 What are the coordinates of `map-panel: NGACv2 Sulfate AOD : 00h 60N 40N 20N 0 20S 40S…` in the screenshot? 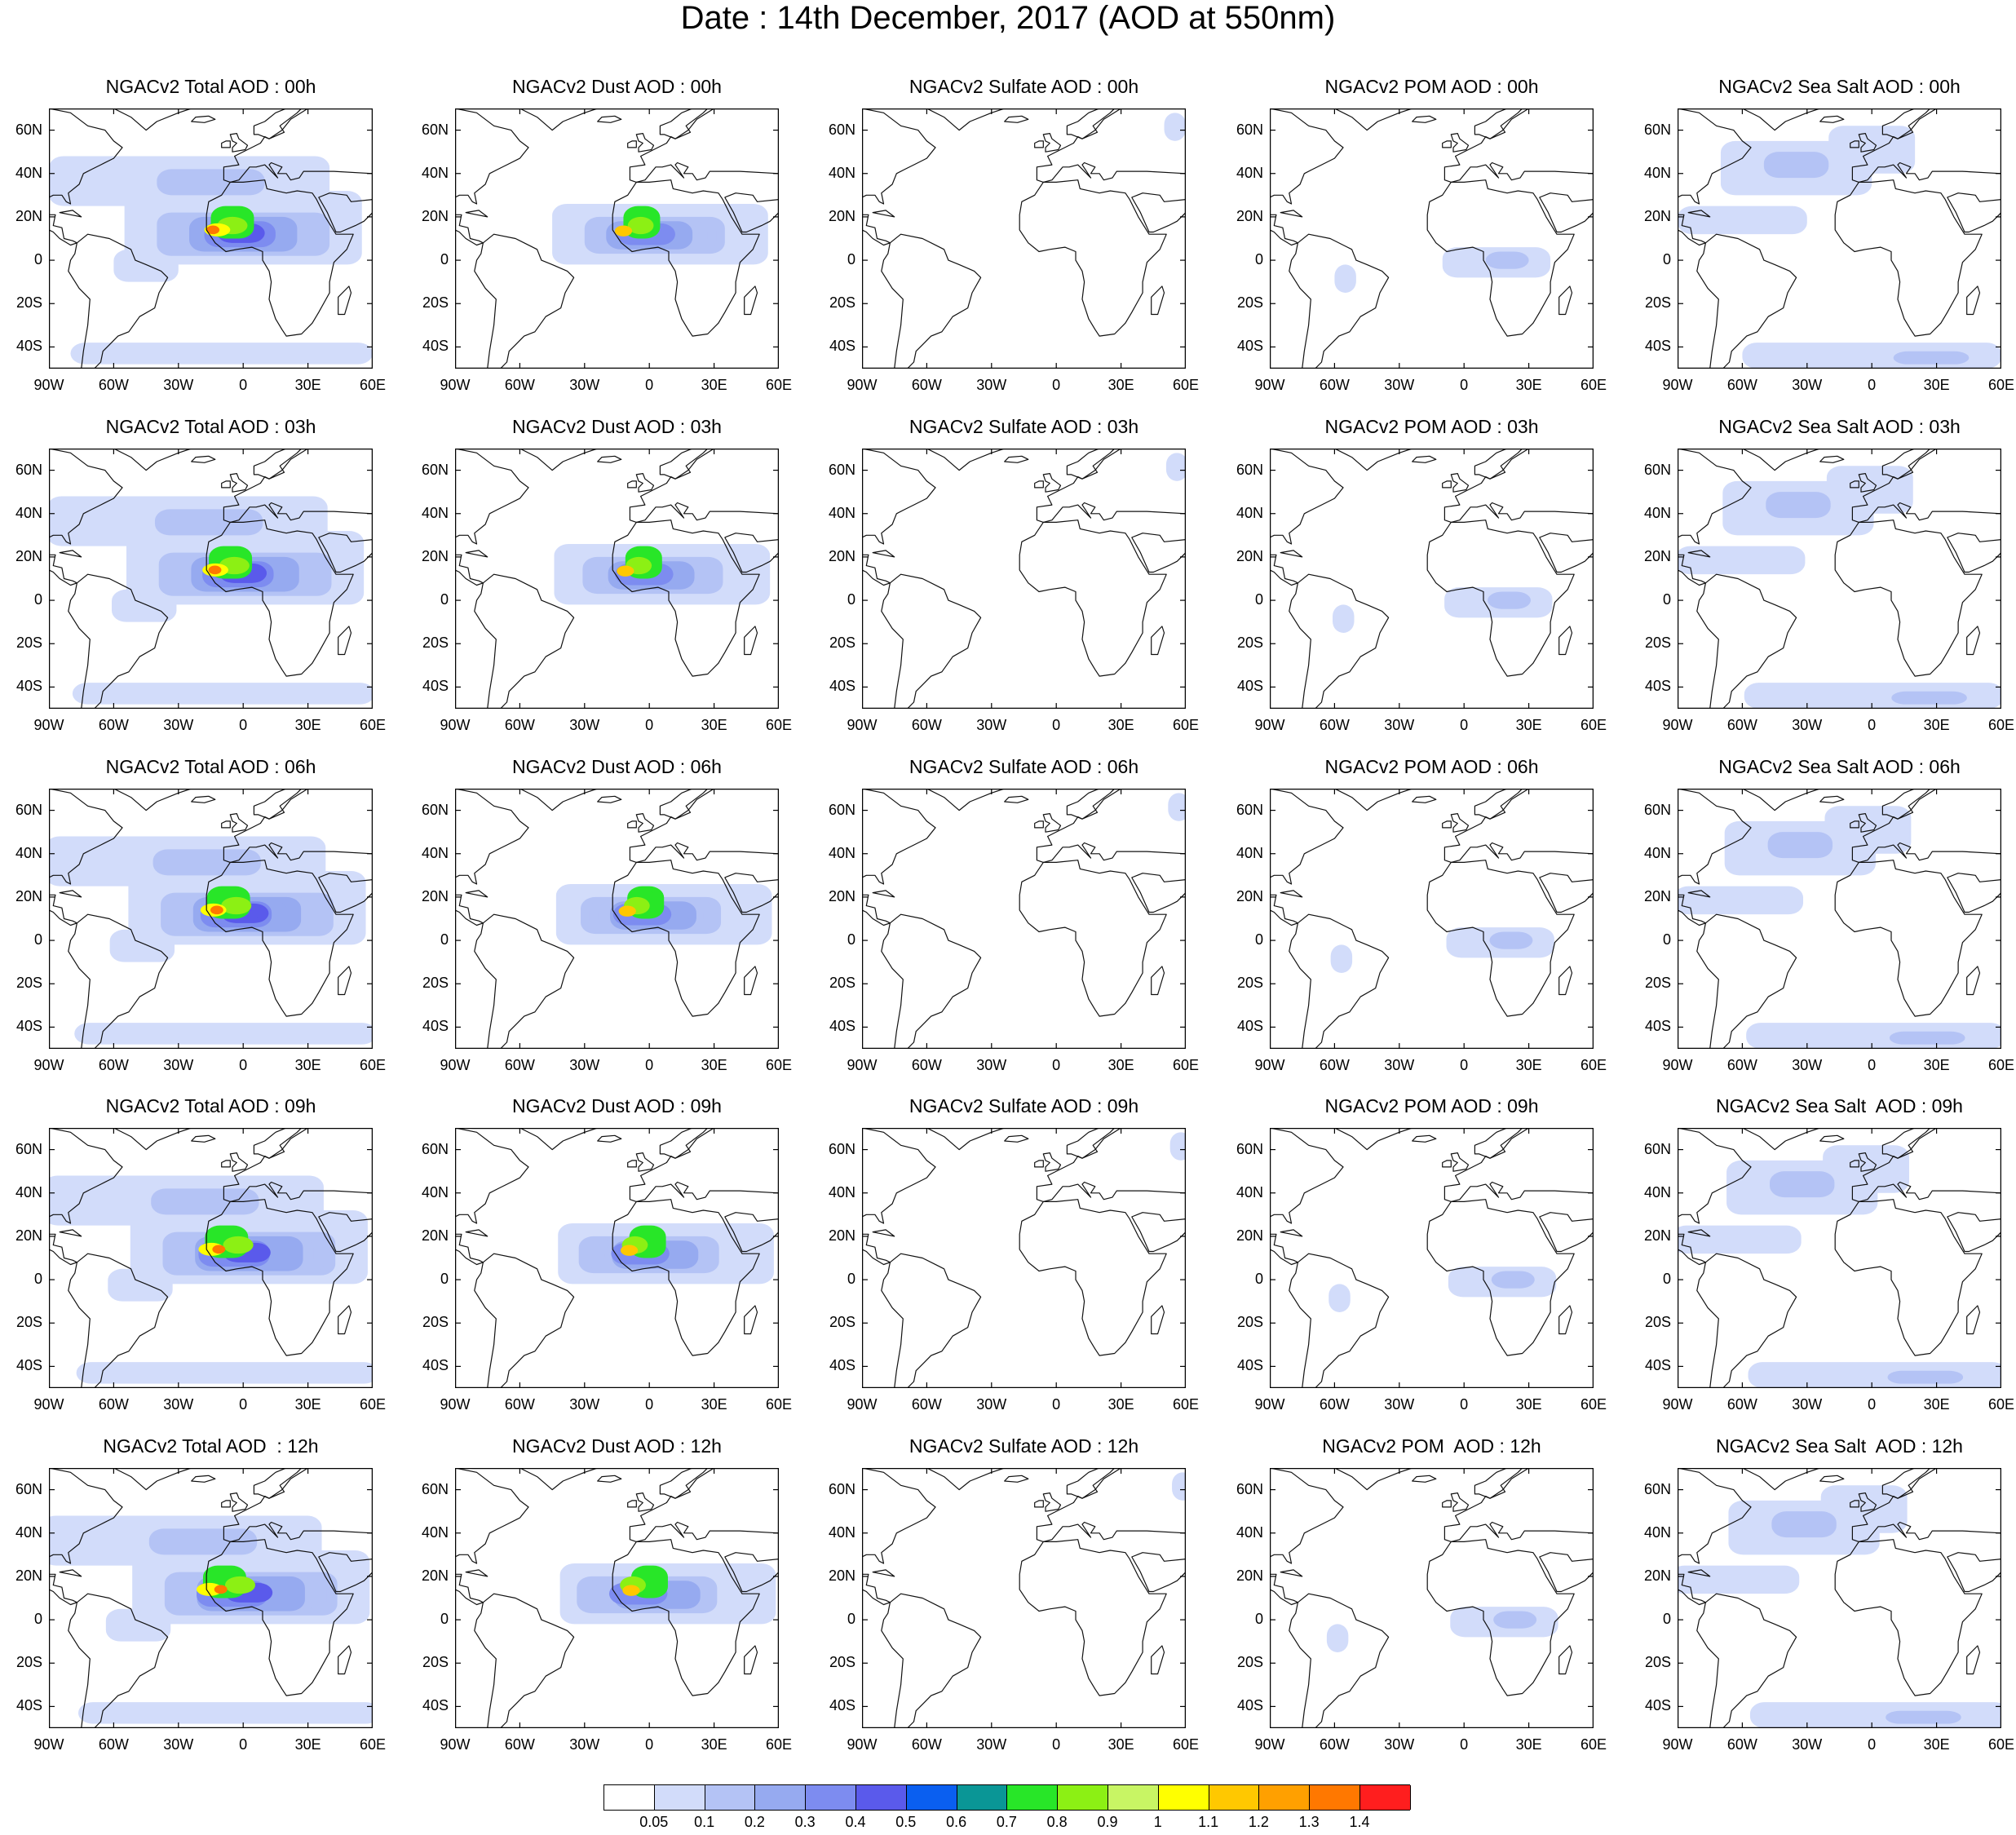 It's located at (1015, 242).